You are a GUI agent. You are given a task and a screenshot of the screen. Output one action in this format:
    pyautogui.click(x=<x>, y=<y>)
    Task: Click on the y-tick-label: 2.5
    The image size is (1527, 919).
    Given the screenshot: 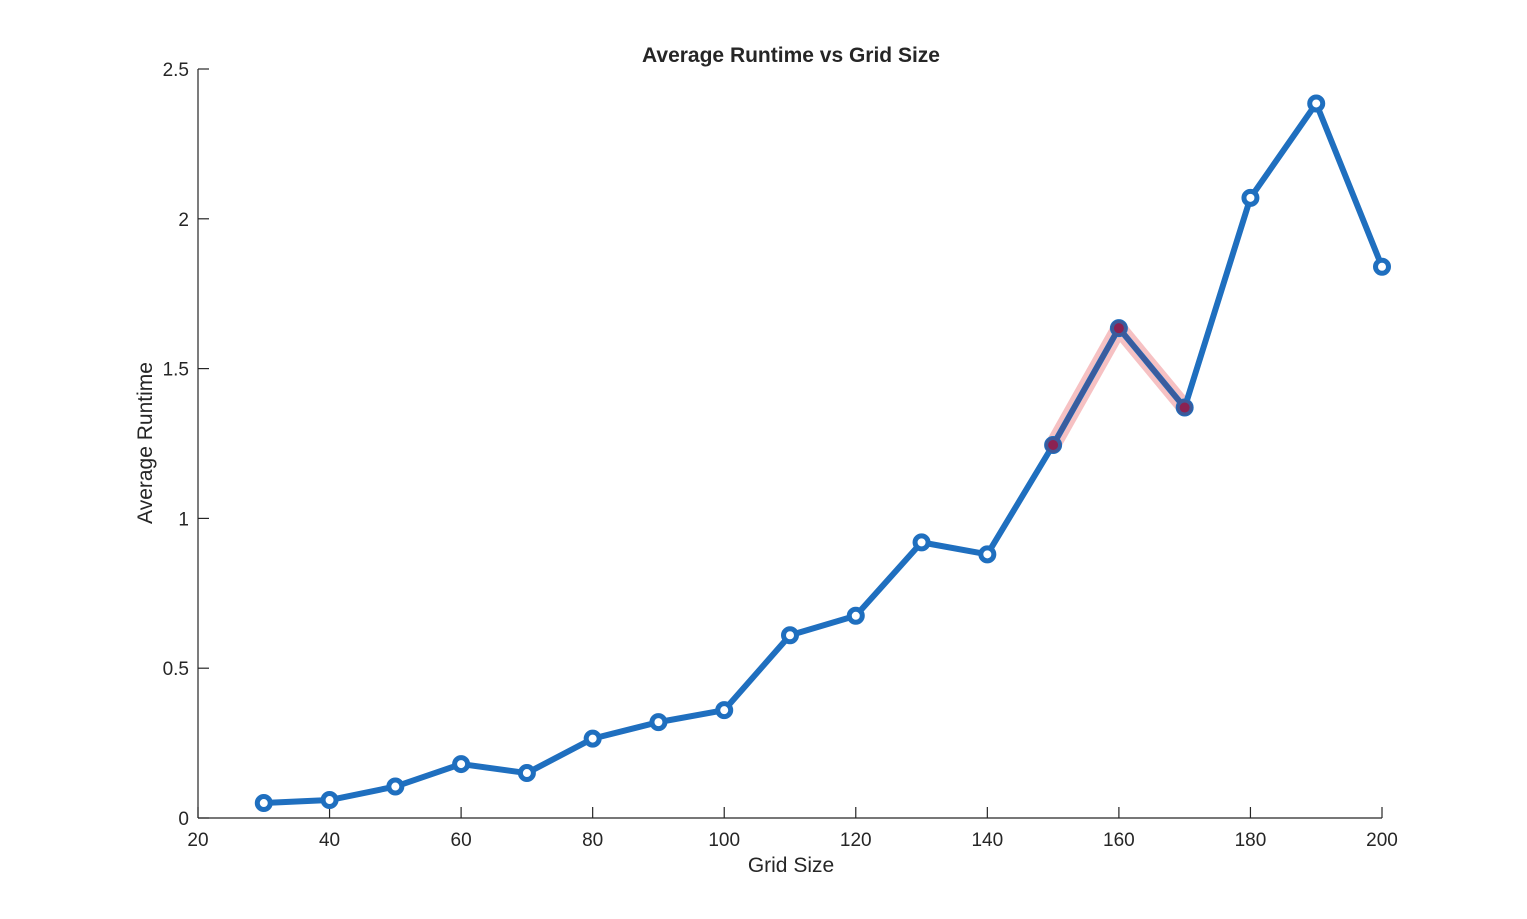 What is the action you would take?
    pyautogui.click(x=176, y=70)
    